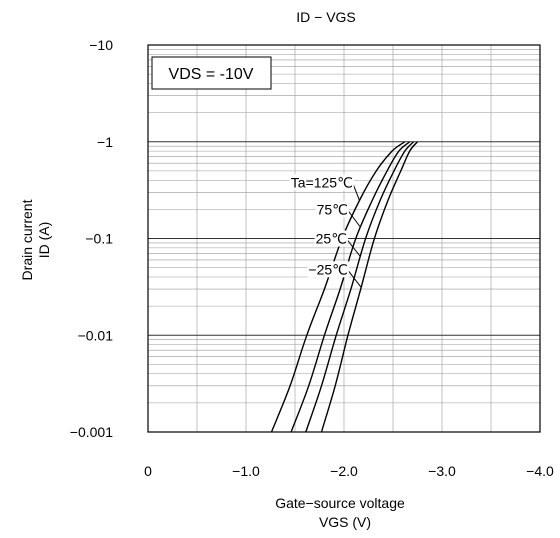 Image resolution: width=560 pixels, height=538 pixels. I want to click on y-axis-label-line1: Drain current, so click(27, 239).